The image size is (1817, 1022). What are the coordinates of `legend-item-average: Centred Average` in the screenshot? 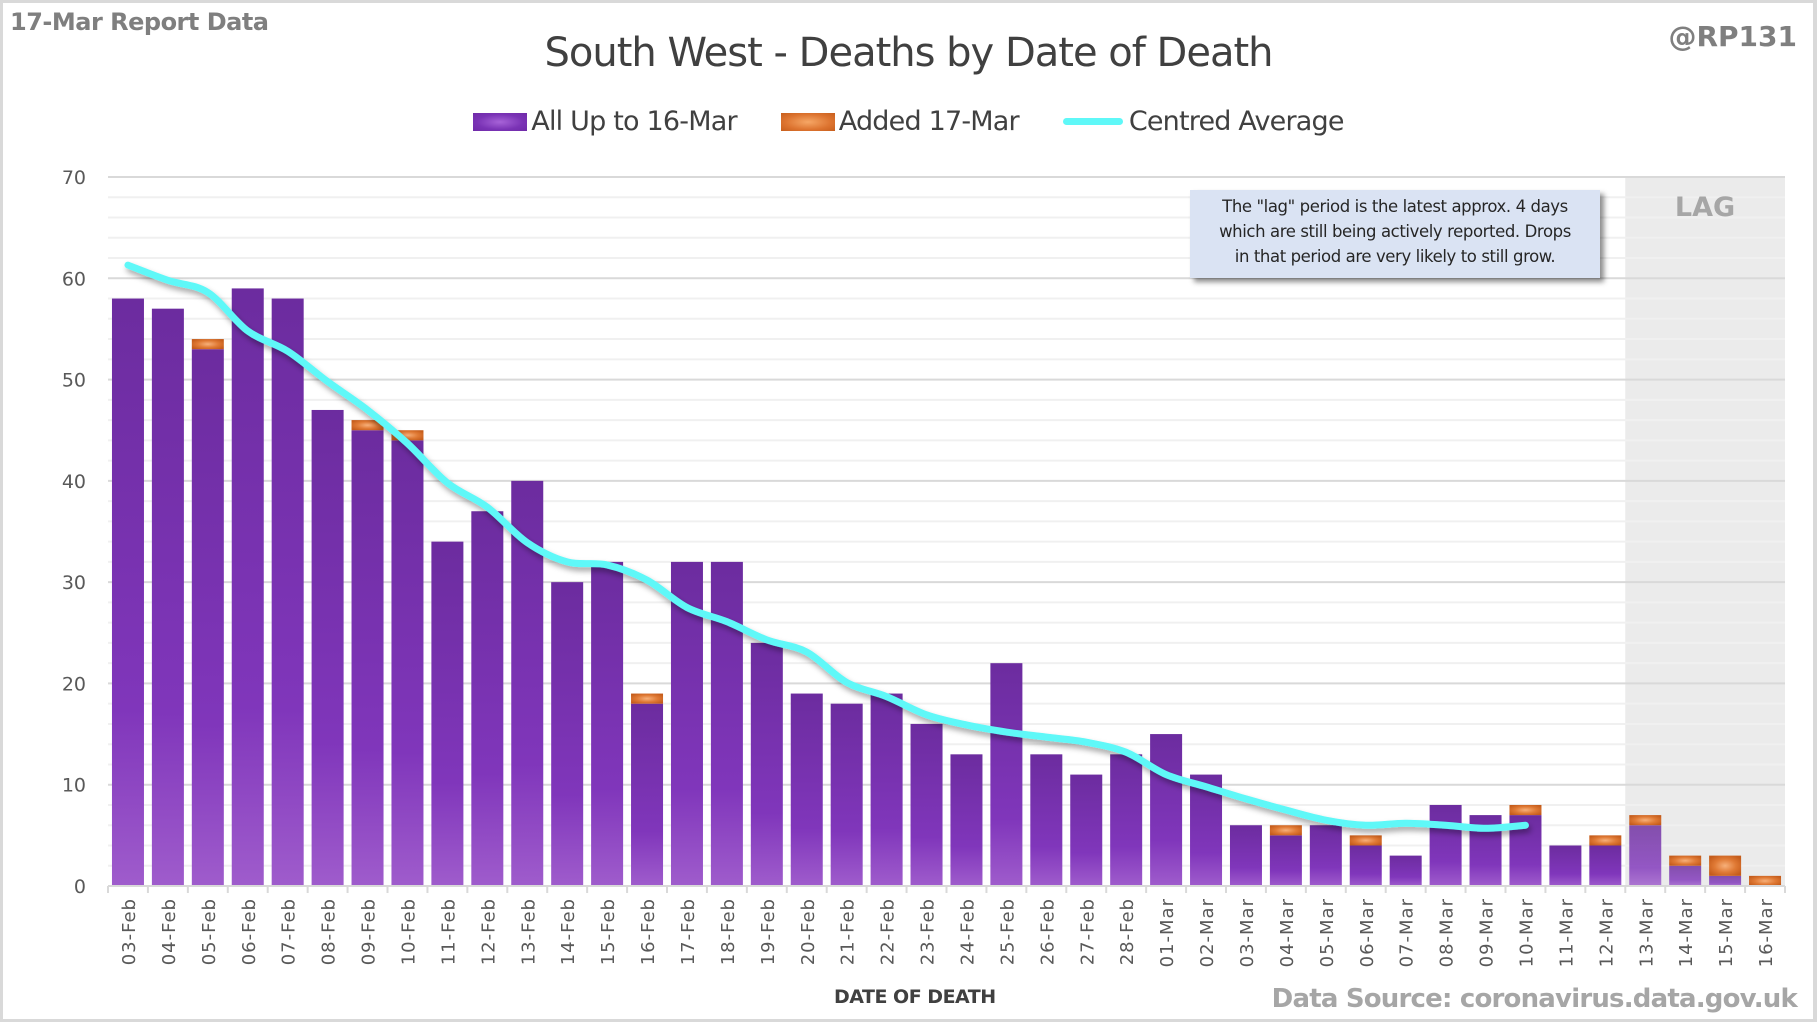 It's located at (1203, 121).